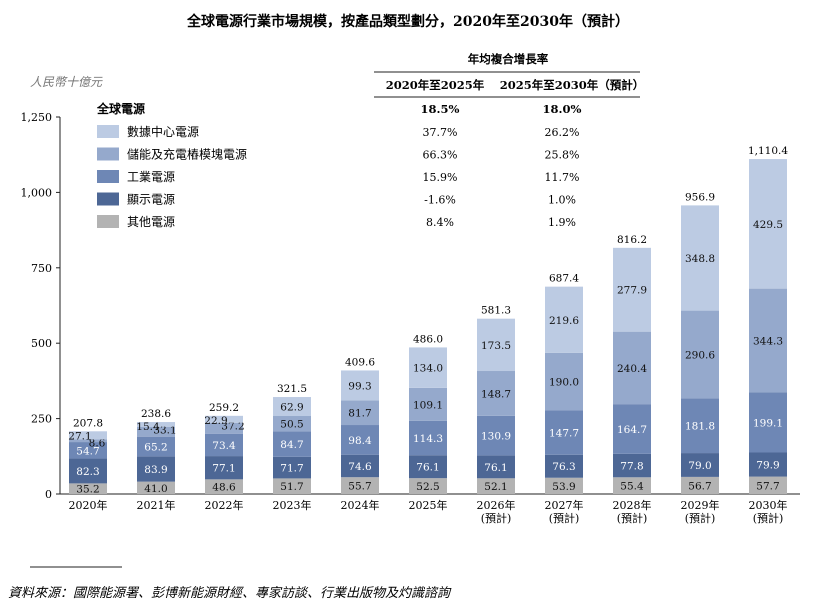  I want to click on segment-label: 48.6, so click(224, 488).